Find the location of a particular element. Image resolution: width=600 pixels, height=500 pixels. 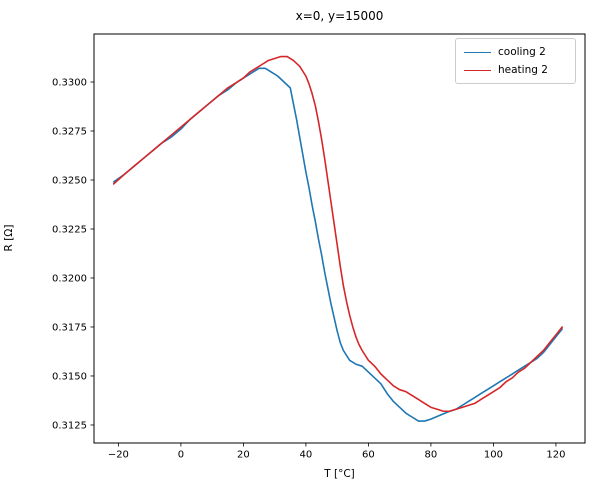

legend-item-cooling: cooling 2 is located at coordinates (515, 52).